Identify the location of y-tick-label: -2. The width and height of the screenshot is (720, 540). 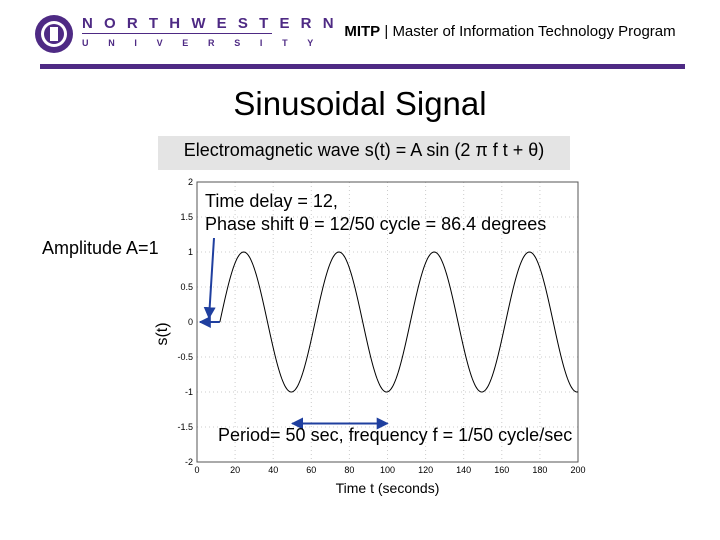
(189, 462).